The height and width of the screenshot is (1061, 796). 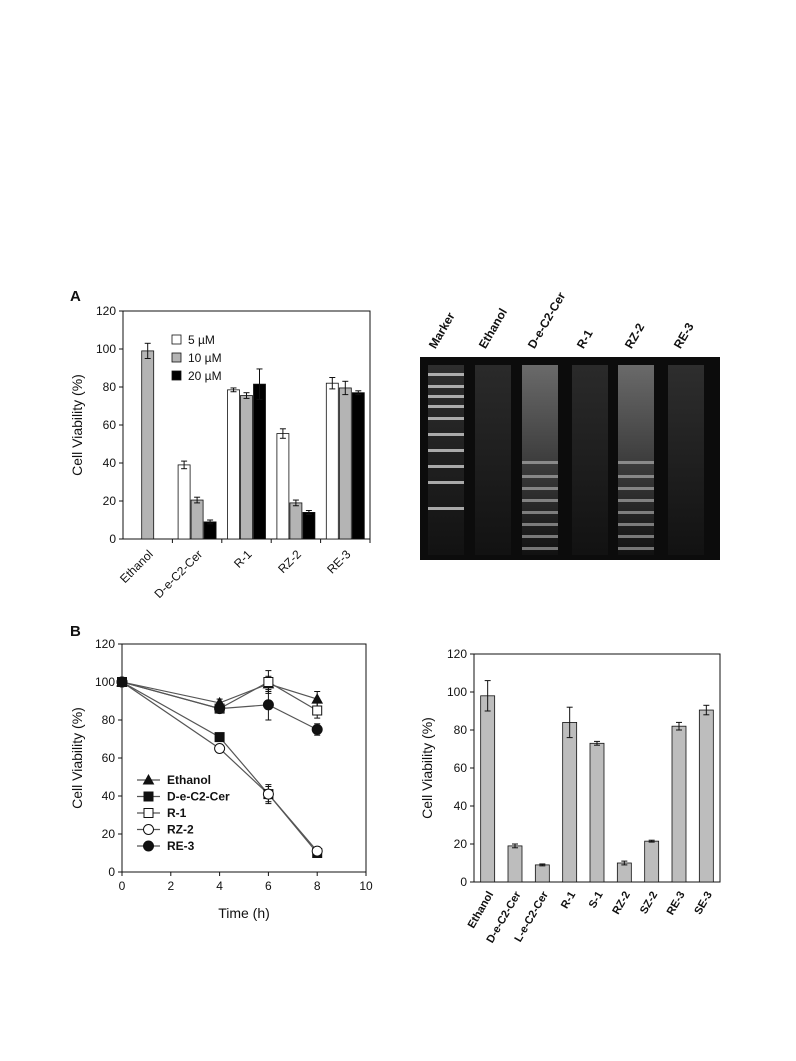 I want to click on chart-c-ylabel: Cell Viability (%), so click(x=427, y=768).